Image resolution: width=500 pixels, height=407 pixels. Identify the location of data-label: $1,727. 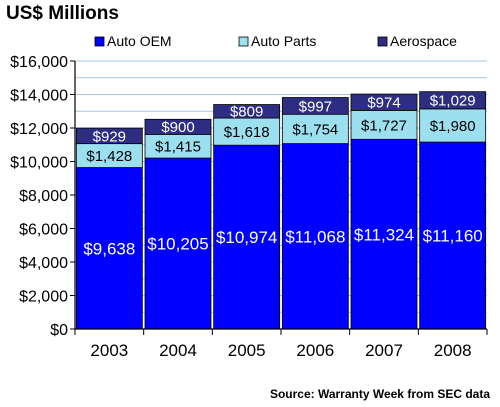
(384, 125).